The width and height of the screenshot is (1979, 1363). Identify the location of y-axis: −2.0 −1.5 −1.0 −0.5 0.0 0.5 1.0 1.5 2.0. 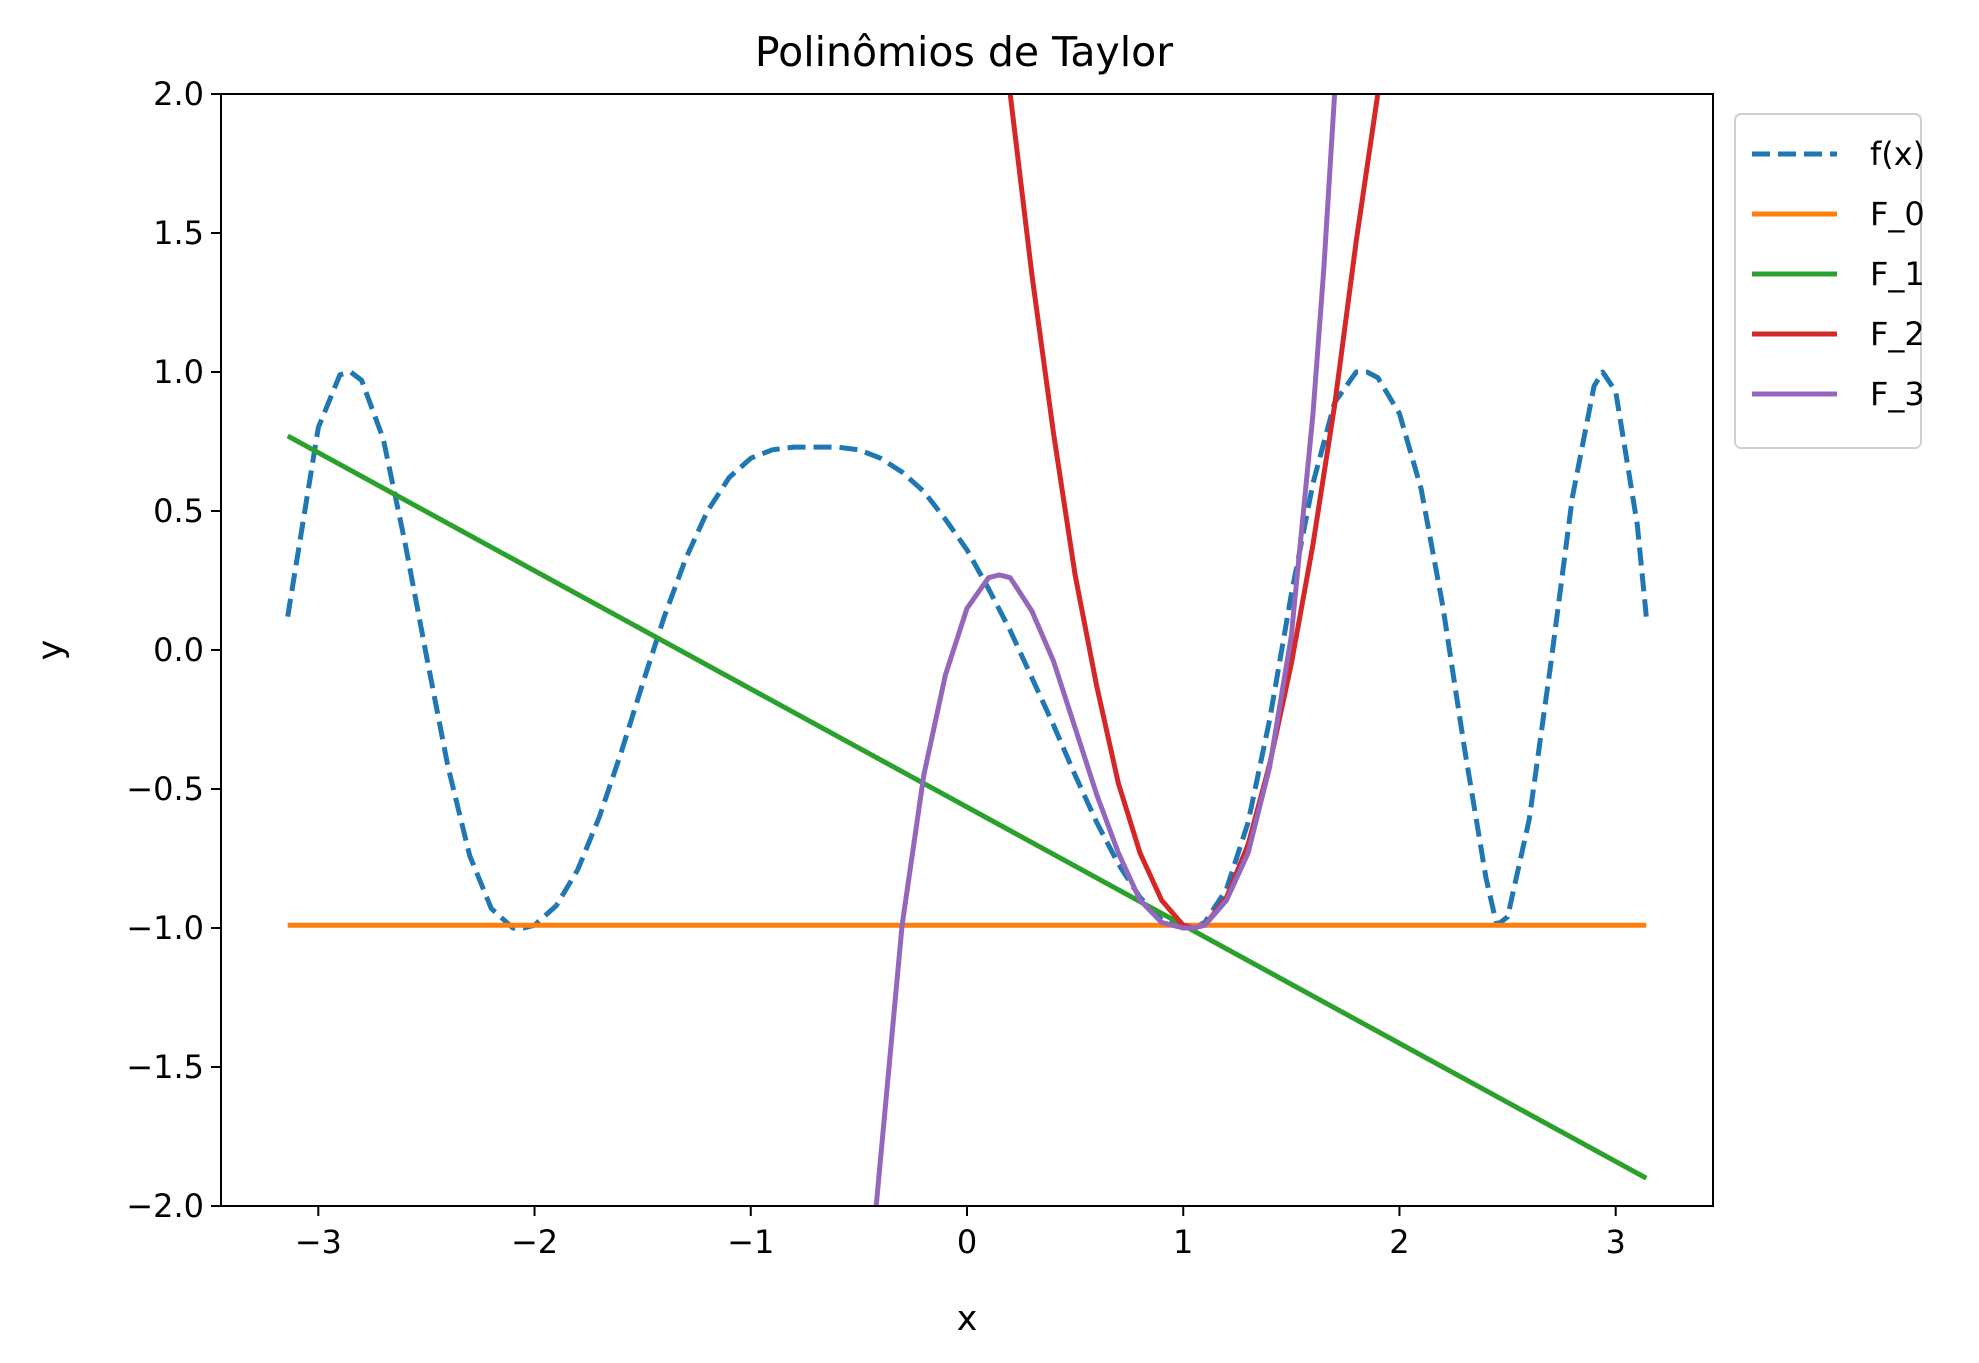
(173, 650).